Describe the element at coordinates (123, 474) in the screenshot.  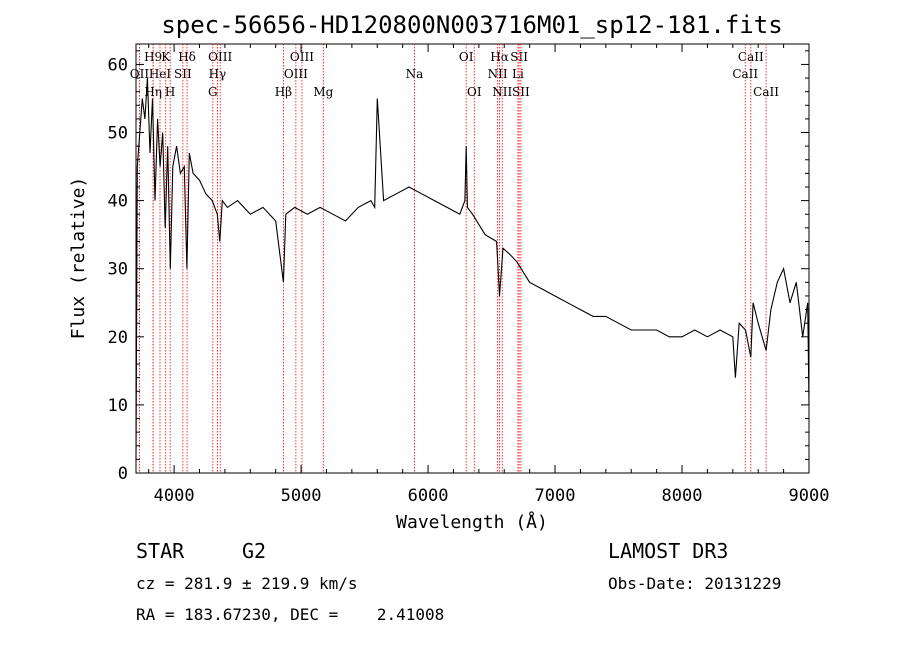
I see `y-tick-label: 0` at that location.